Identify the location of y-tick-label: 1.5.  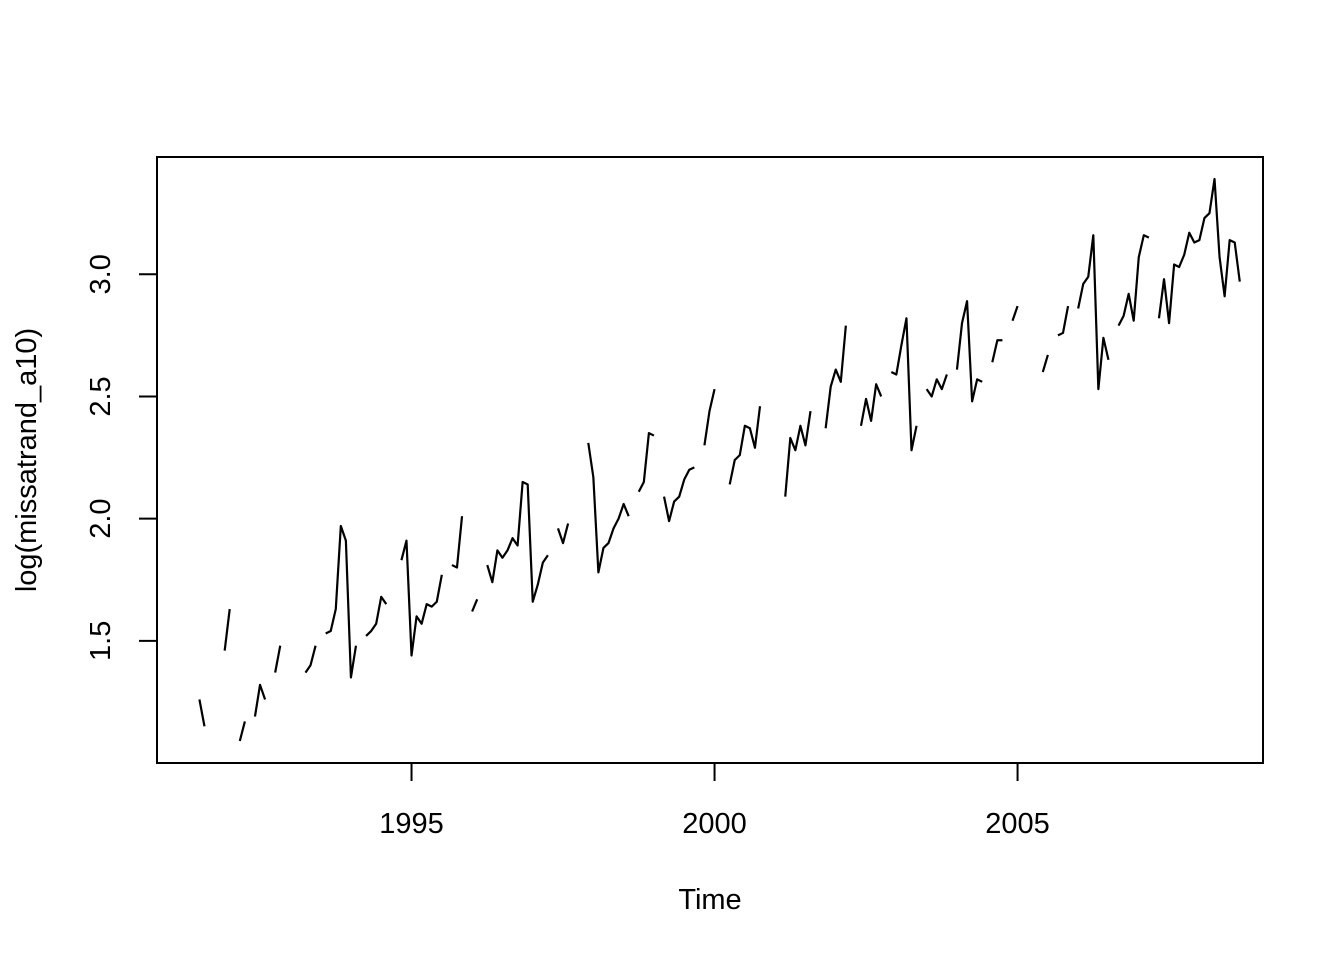
(101, 641).